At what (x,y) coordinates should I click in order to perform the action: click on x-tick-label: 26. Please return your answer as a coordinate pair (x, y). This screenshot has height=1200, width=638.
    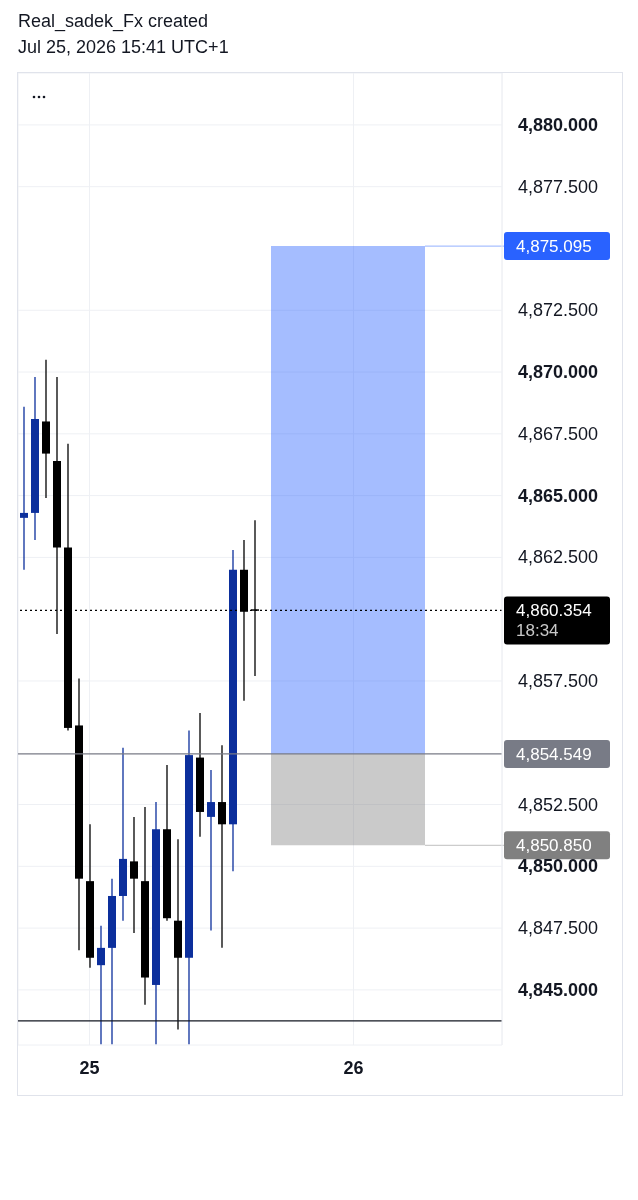
    Looking at the image, I should click on (353, 1067).